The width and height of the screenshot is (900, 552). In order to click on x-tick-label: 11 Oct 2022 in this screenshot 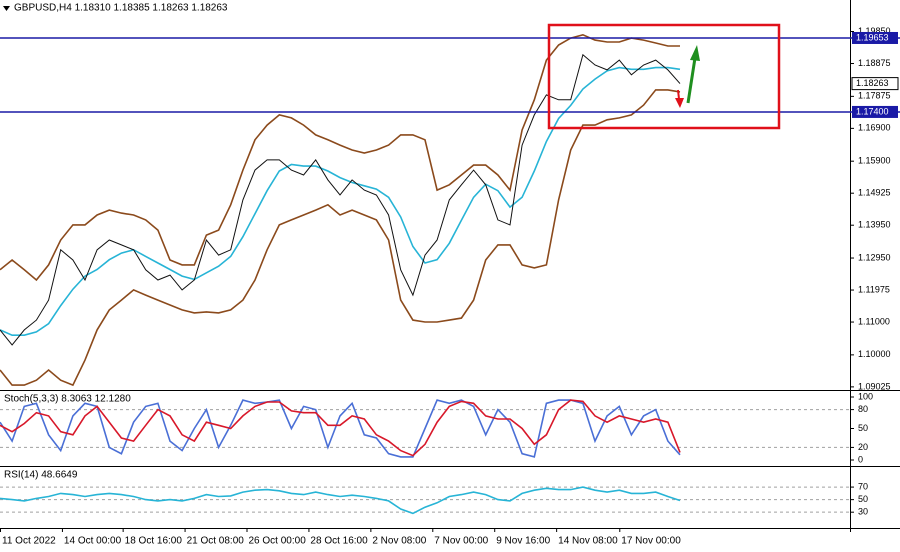, I will do `click(29, 541)`.